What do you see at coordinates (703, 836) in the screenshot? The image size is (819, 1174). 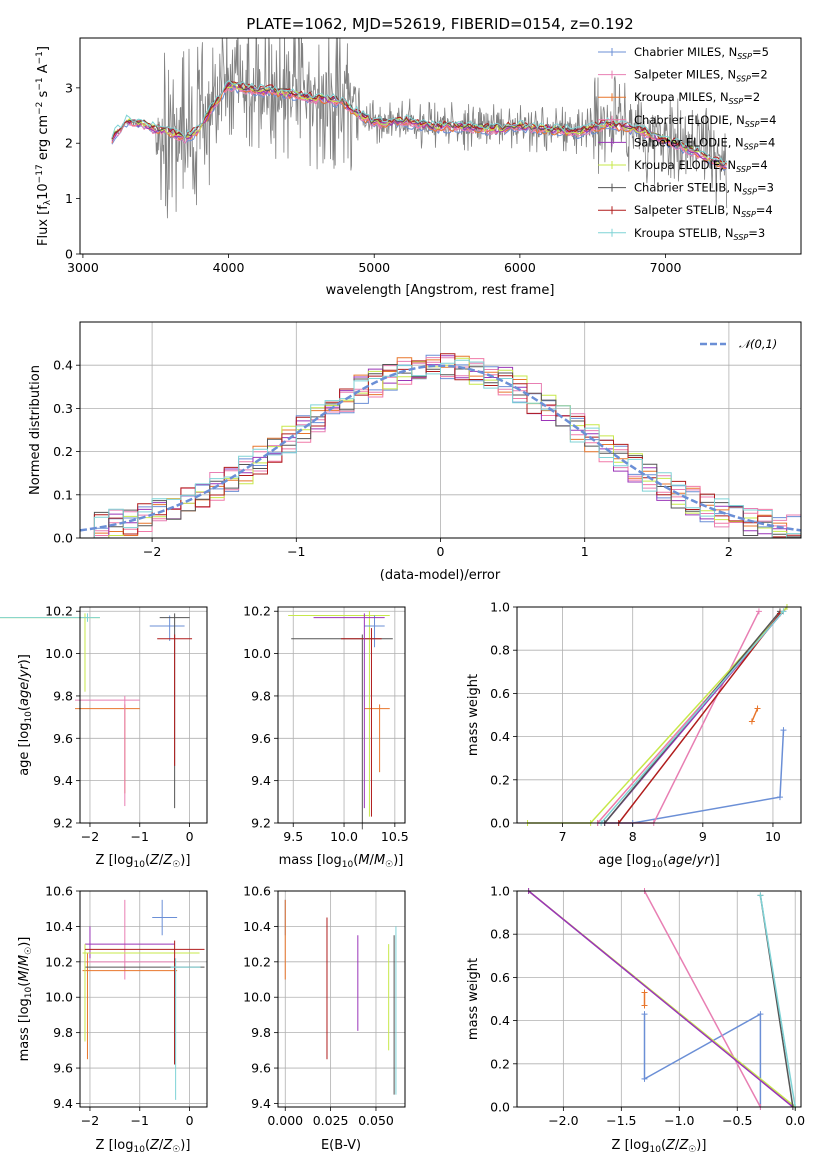 I see `tick-label-x: 9` at bounding box center [703, 836].